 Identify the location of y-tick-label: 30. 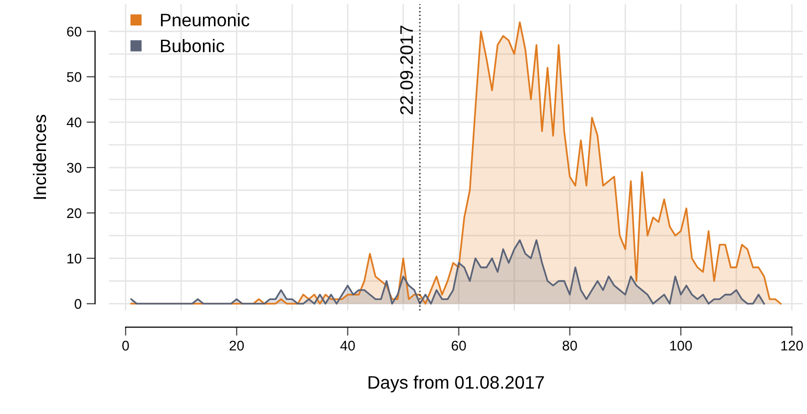
(74, 167).